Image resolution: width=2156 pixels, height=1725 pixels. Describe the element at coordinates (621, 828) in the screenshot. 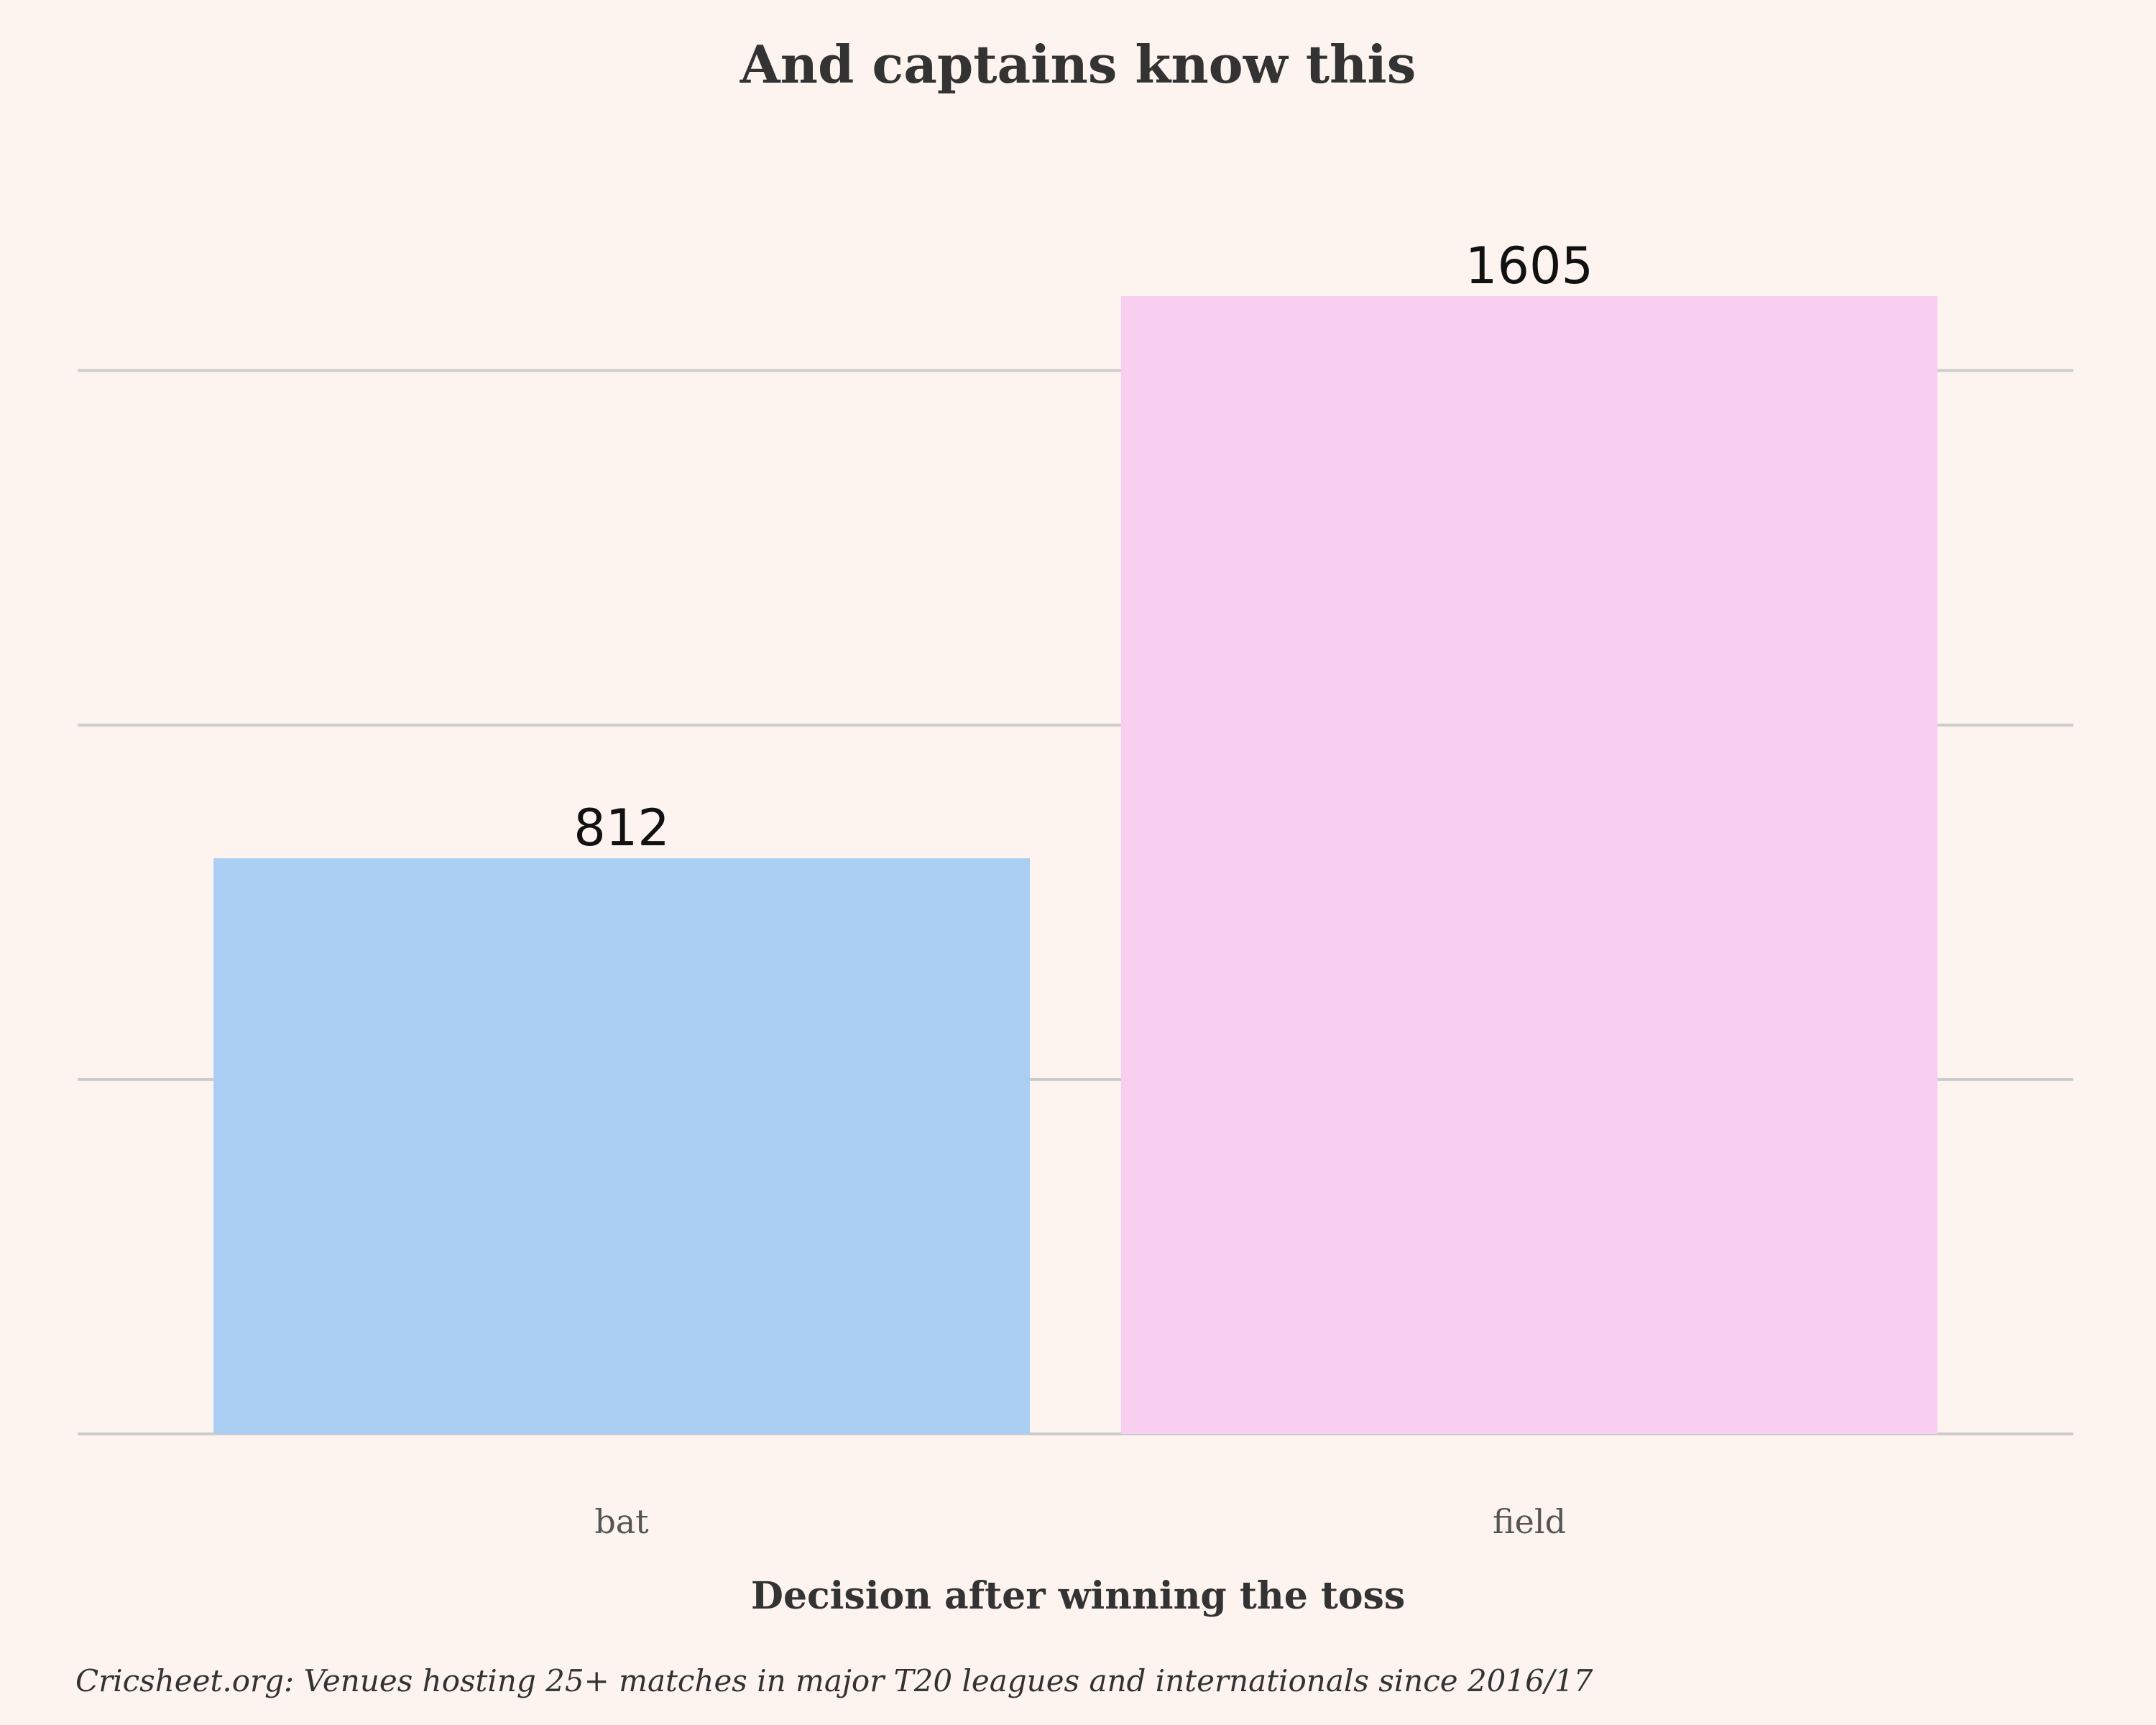

I see `value-label-bat: 812` at that location.